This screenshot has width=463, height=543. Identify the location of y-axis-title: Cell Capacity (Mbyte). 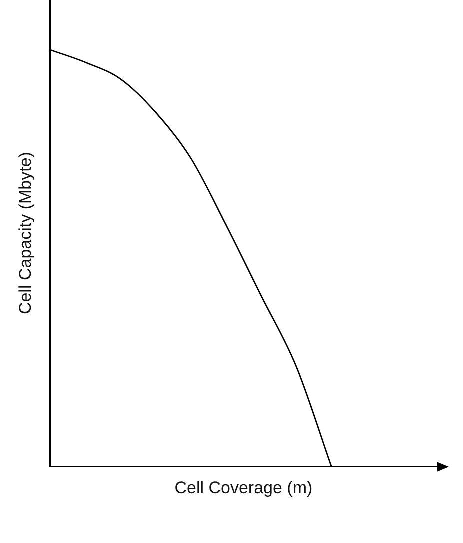
(25, 233).